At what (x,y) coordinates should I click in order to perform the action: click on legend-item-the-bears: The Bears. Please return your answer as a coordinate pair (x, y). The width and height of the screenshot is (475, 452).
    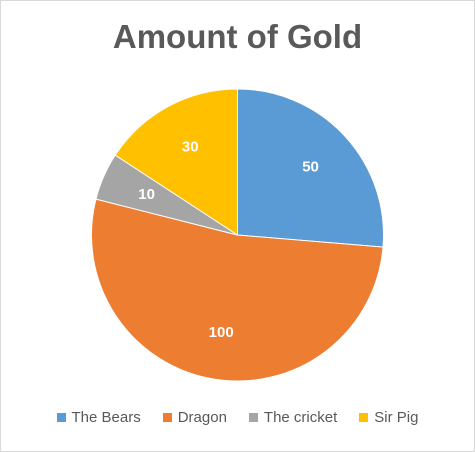
    Looking at the image, I should click on (98, 417).